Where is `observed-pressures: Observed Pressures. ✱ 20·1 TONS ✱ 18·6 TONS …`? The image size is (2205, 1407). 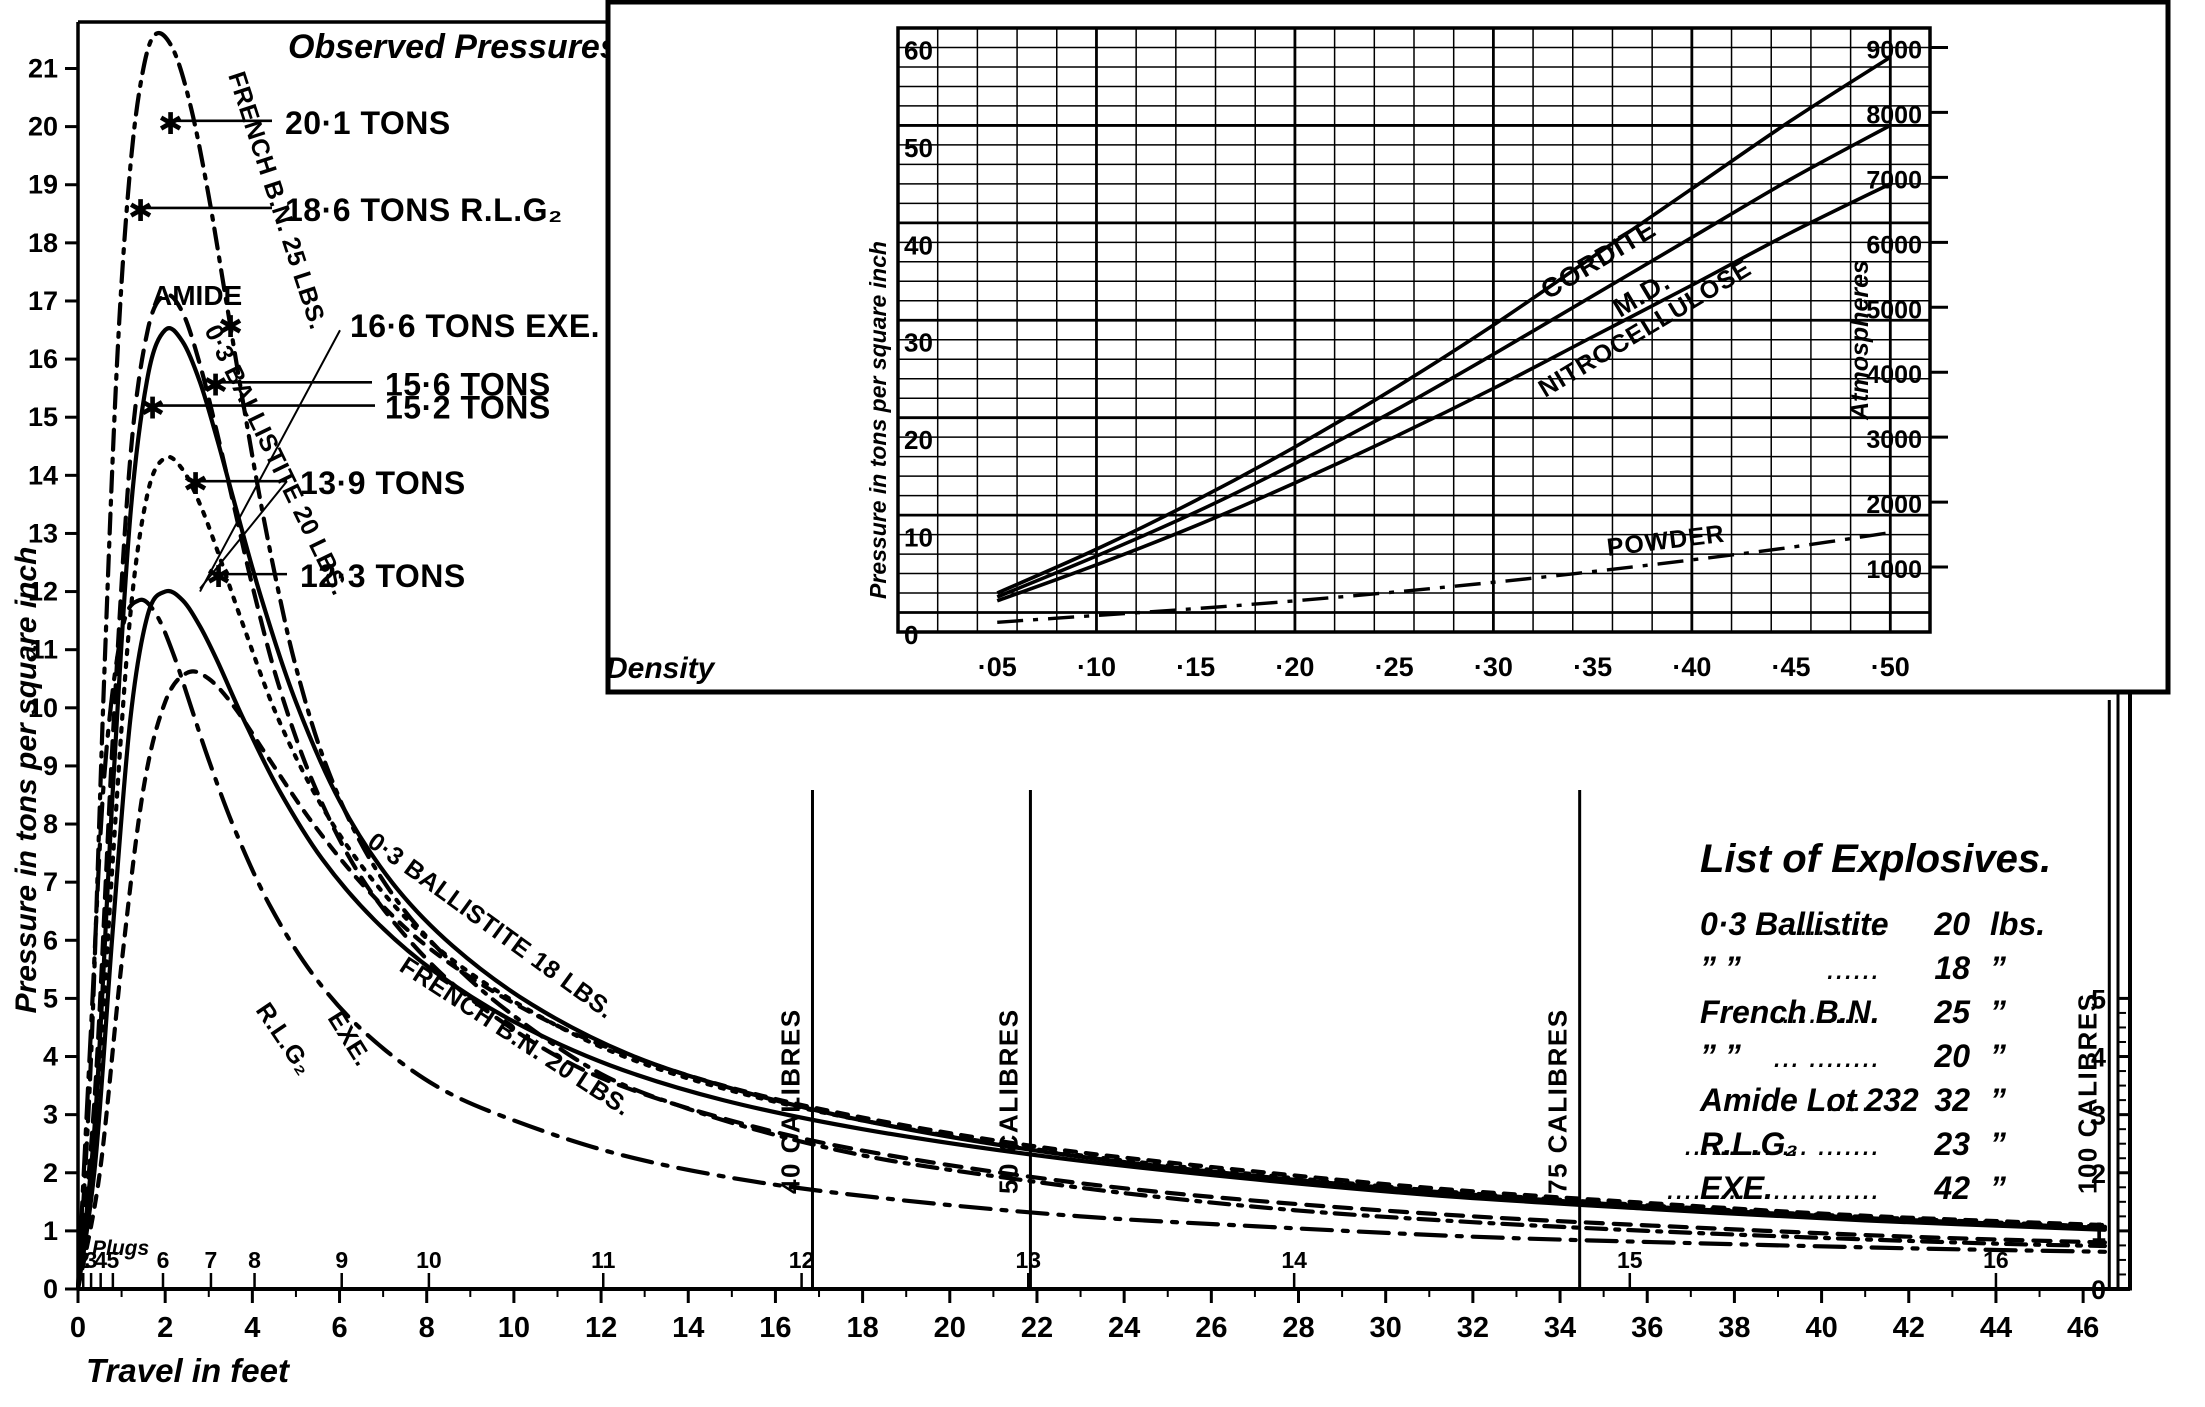
observed-pressures: Observed Pressures. ✱ 20·1 TONS ✱ 18·6 TONS … is located at coordinates (378, 311).